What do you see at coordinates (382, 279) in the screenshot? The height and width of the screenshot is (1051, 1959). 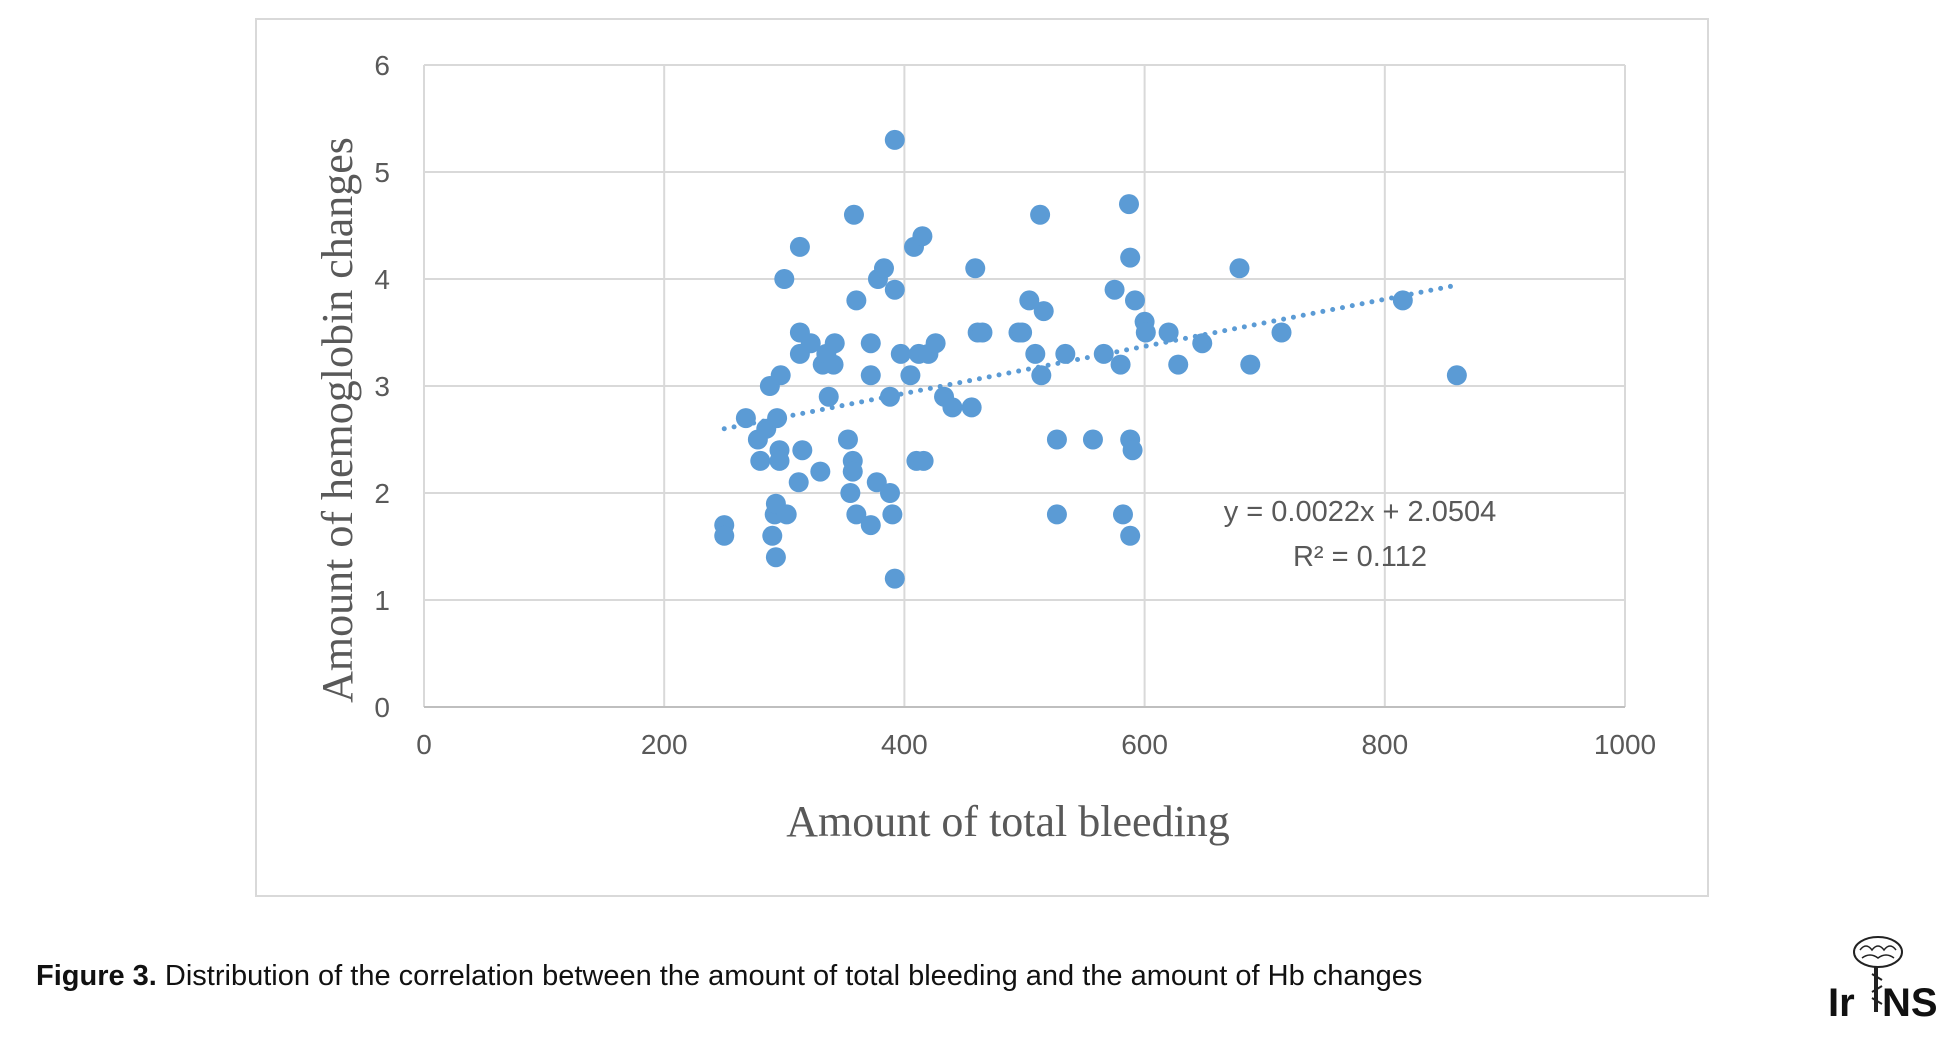 I see `y-tick-label: 4` at bounding box center [382, 279].